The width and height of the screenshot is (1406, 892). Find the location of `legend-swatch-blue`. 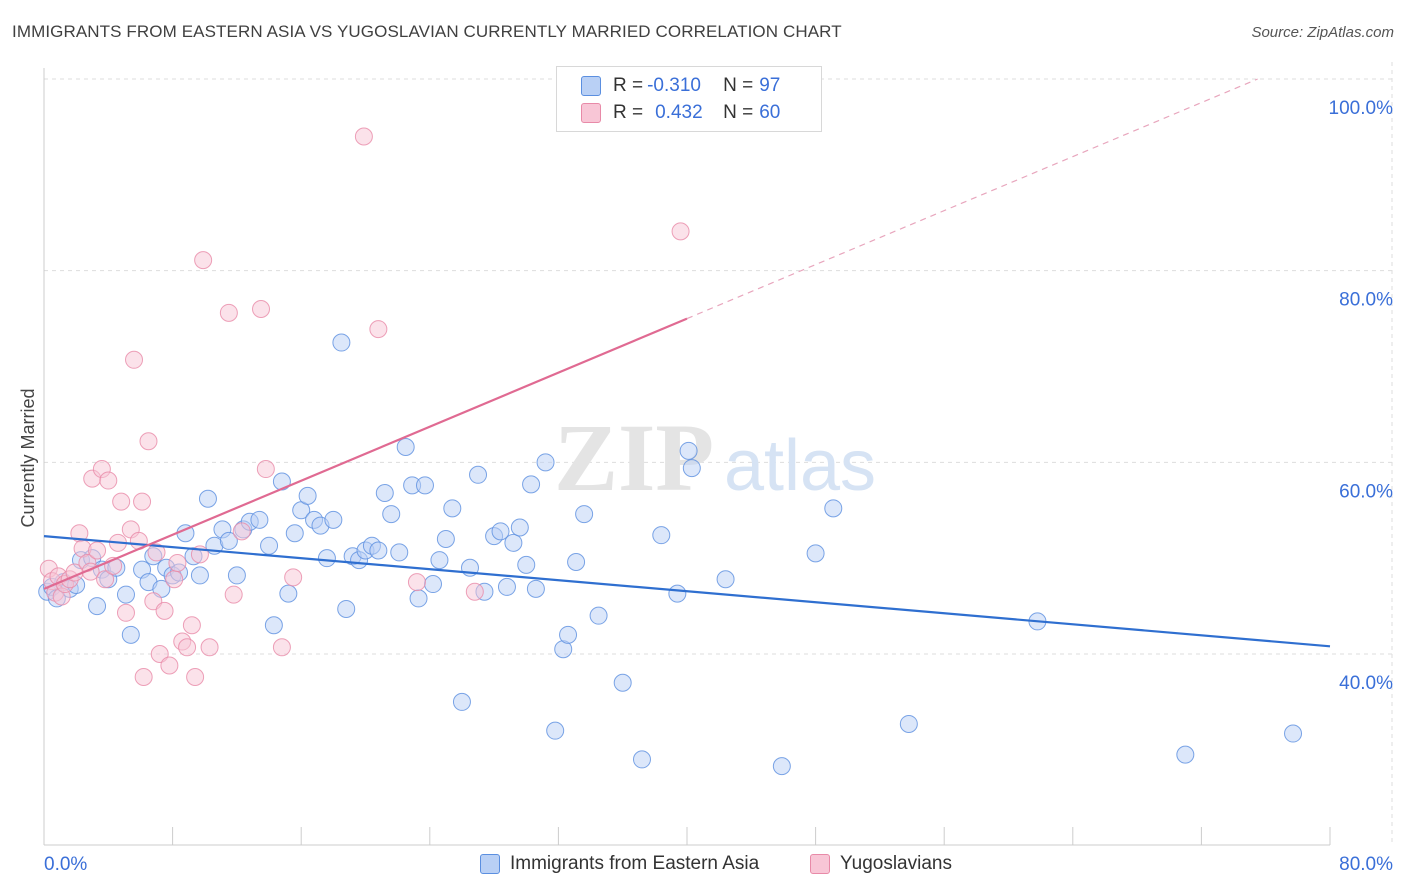

legend-swatch-blue is located at coordinates (591, 86).